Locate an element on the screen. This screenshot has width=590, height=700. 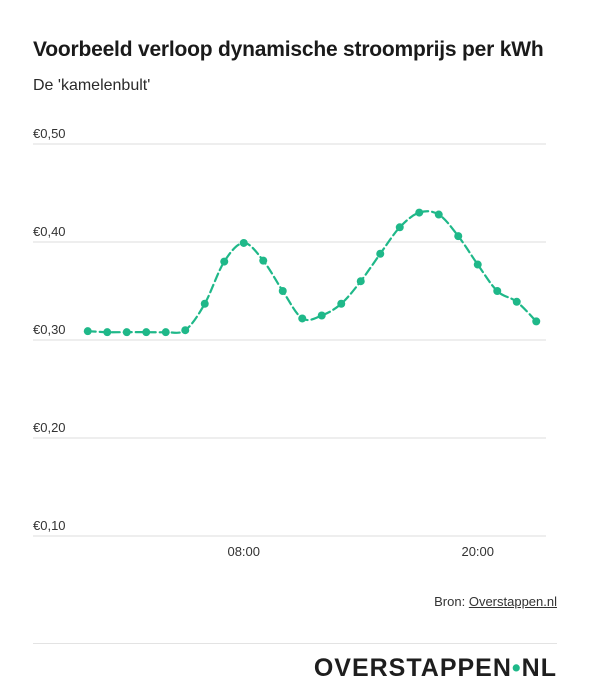
series-line is located at coordinates (312, 272).